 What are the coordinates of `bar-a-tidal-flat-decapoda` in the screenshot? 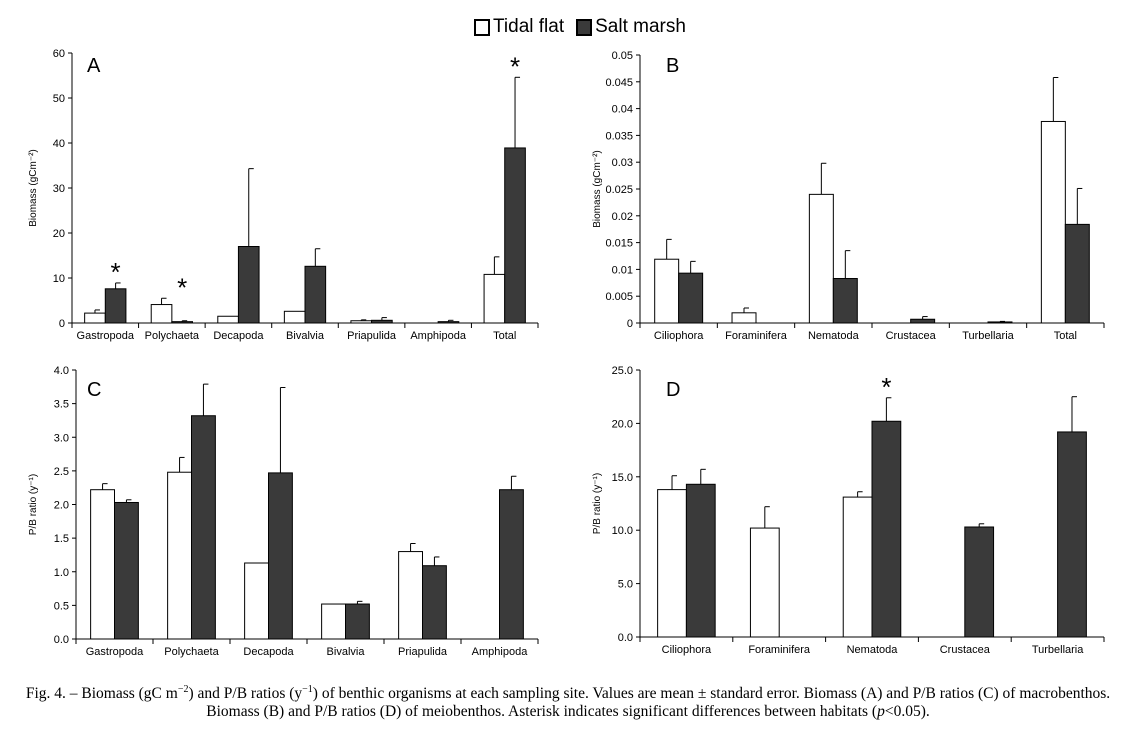 It's located at (228, 319).